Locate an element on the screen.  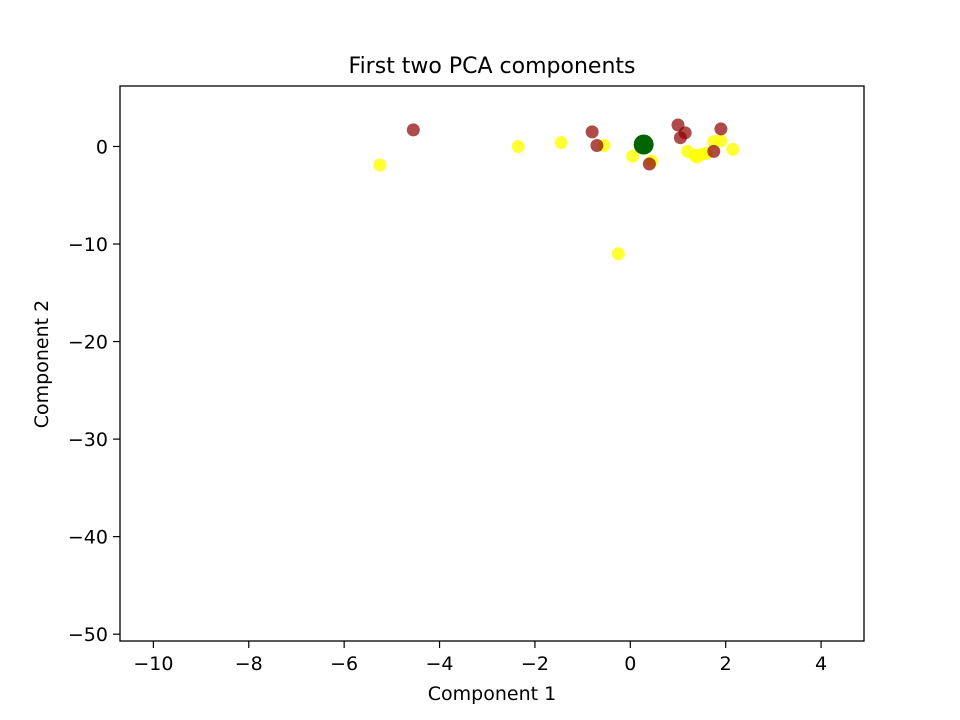
x-tick-label: −4 is located at coordinates (440, 664).